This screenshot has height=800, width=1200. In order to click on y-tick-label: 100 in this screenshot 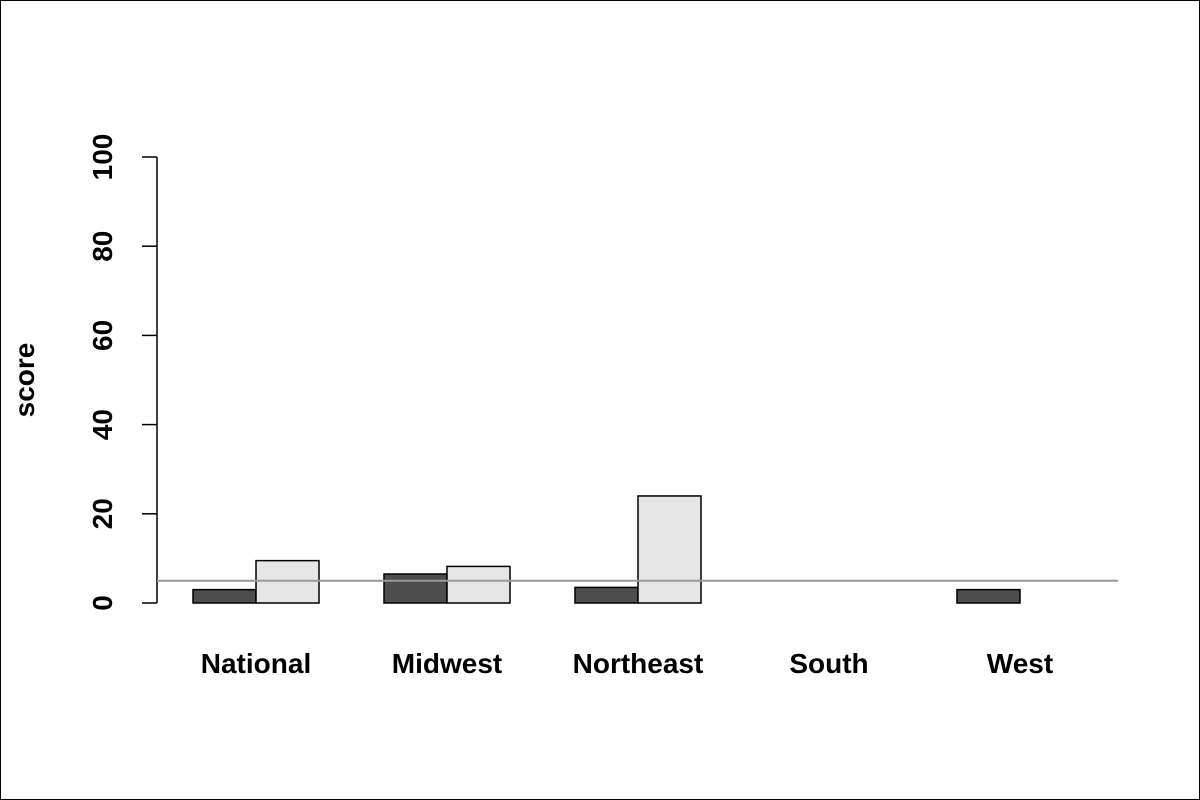, I will do `click(102, 157)`.